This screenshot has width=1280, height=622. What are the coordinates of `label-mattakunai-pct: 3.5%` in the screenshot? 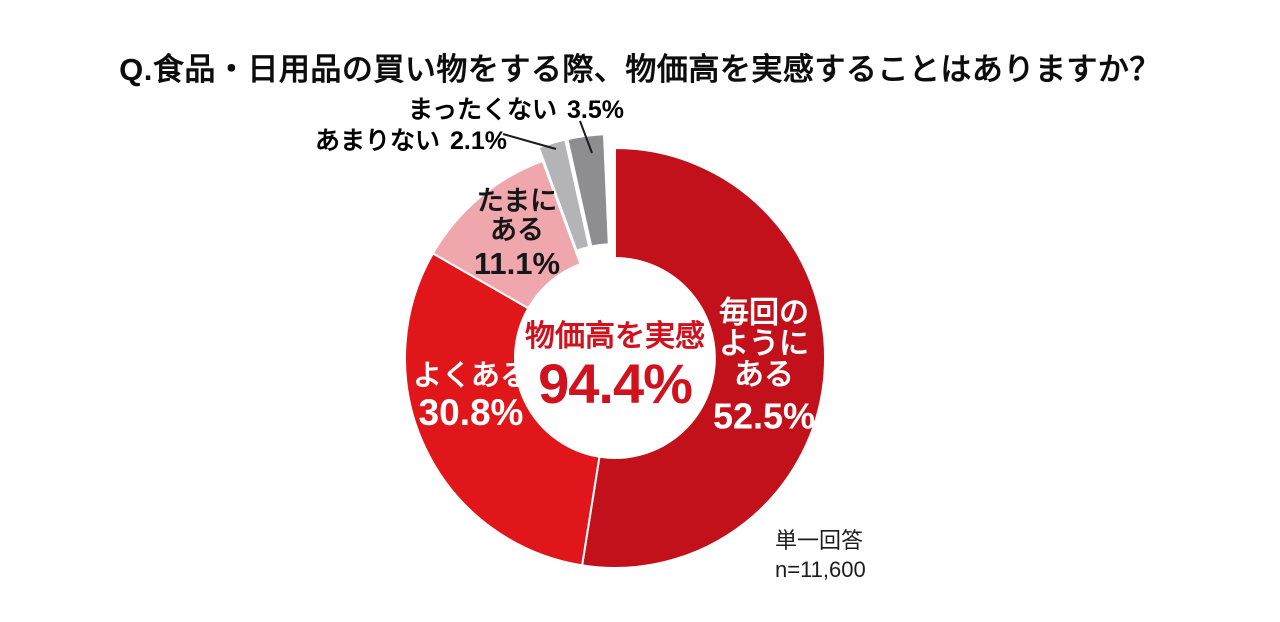 It's located at (595, 109).